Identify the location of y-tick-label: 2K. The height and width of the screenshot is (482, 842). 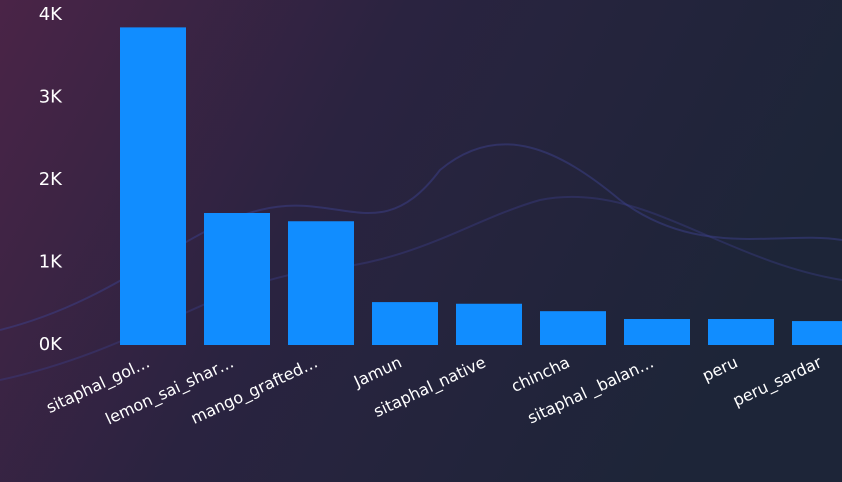
(51, 179).